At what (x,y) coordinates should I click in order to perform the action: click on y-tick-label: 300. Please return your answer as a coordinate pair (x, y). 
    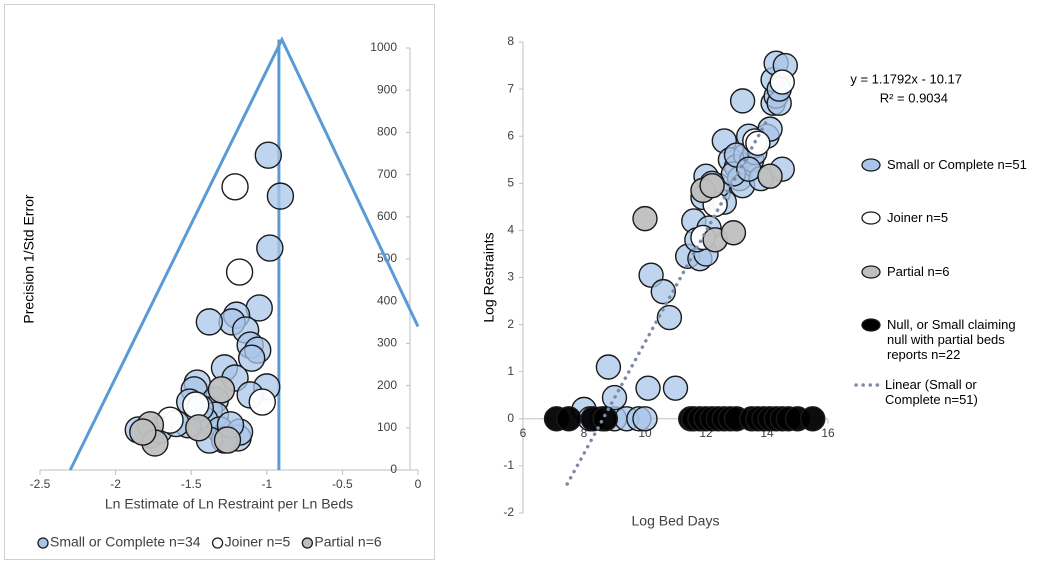
    Looking at the image, I should click on (387, 343).